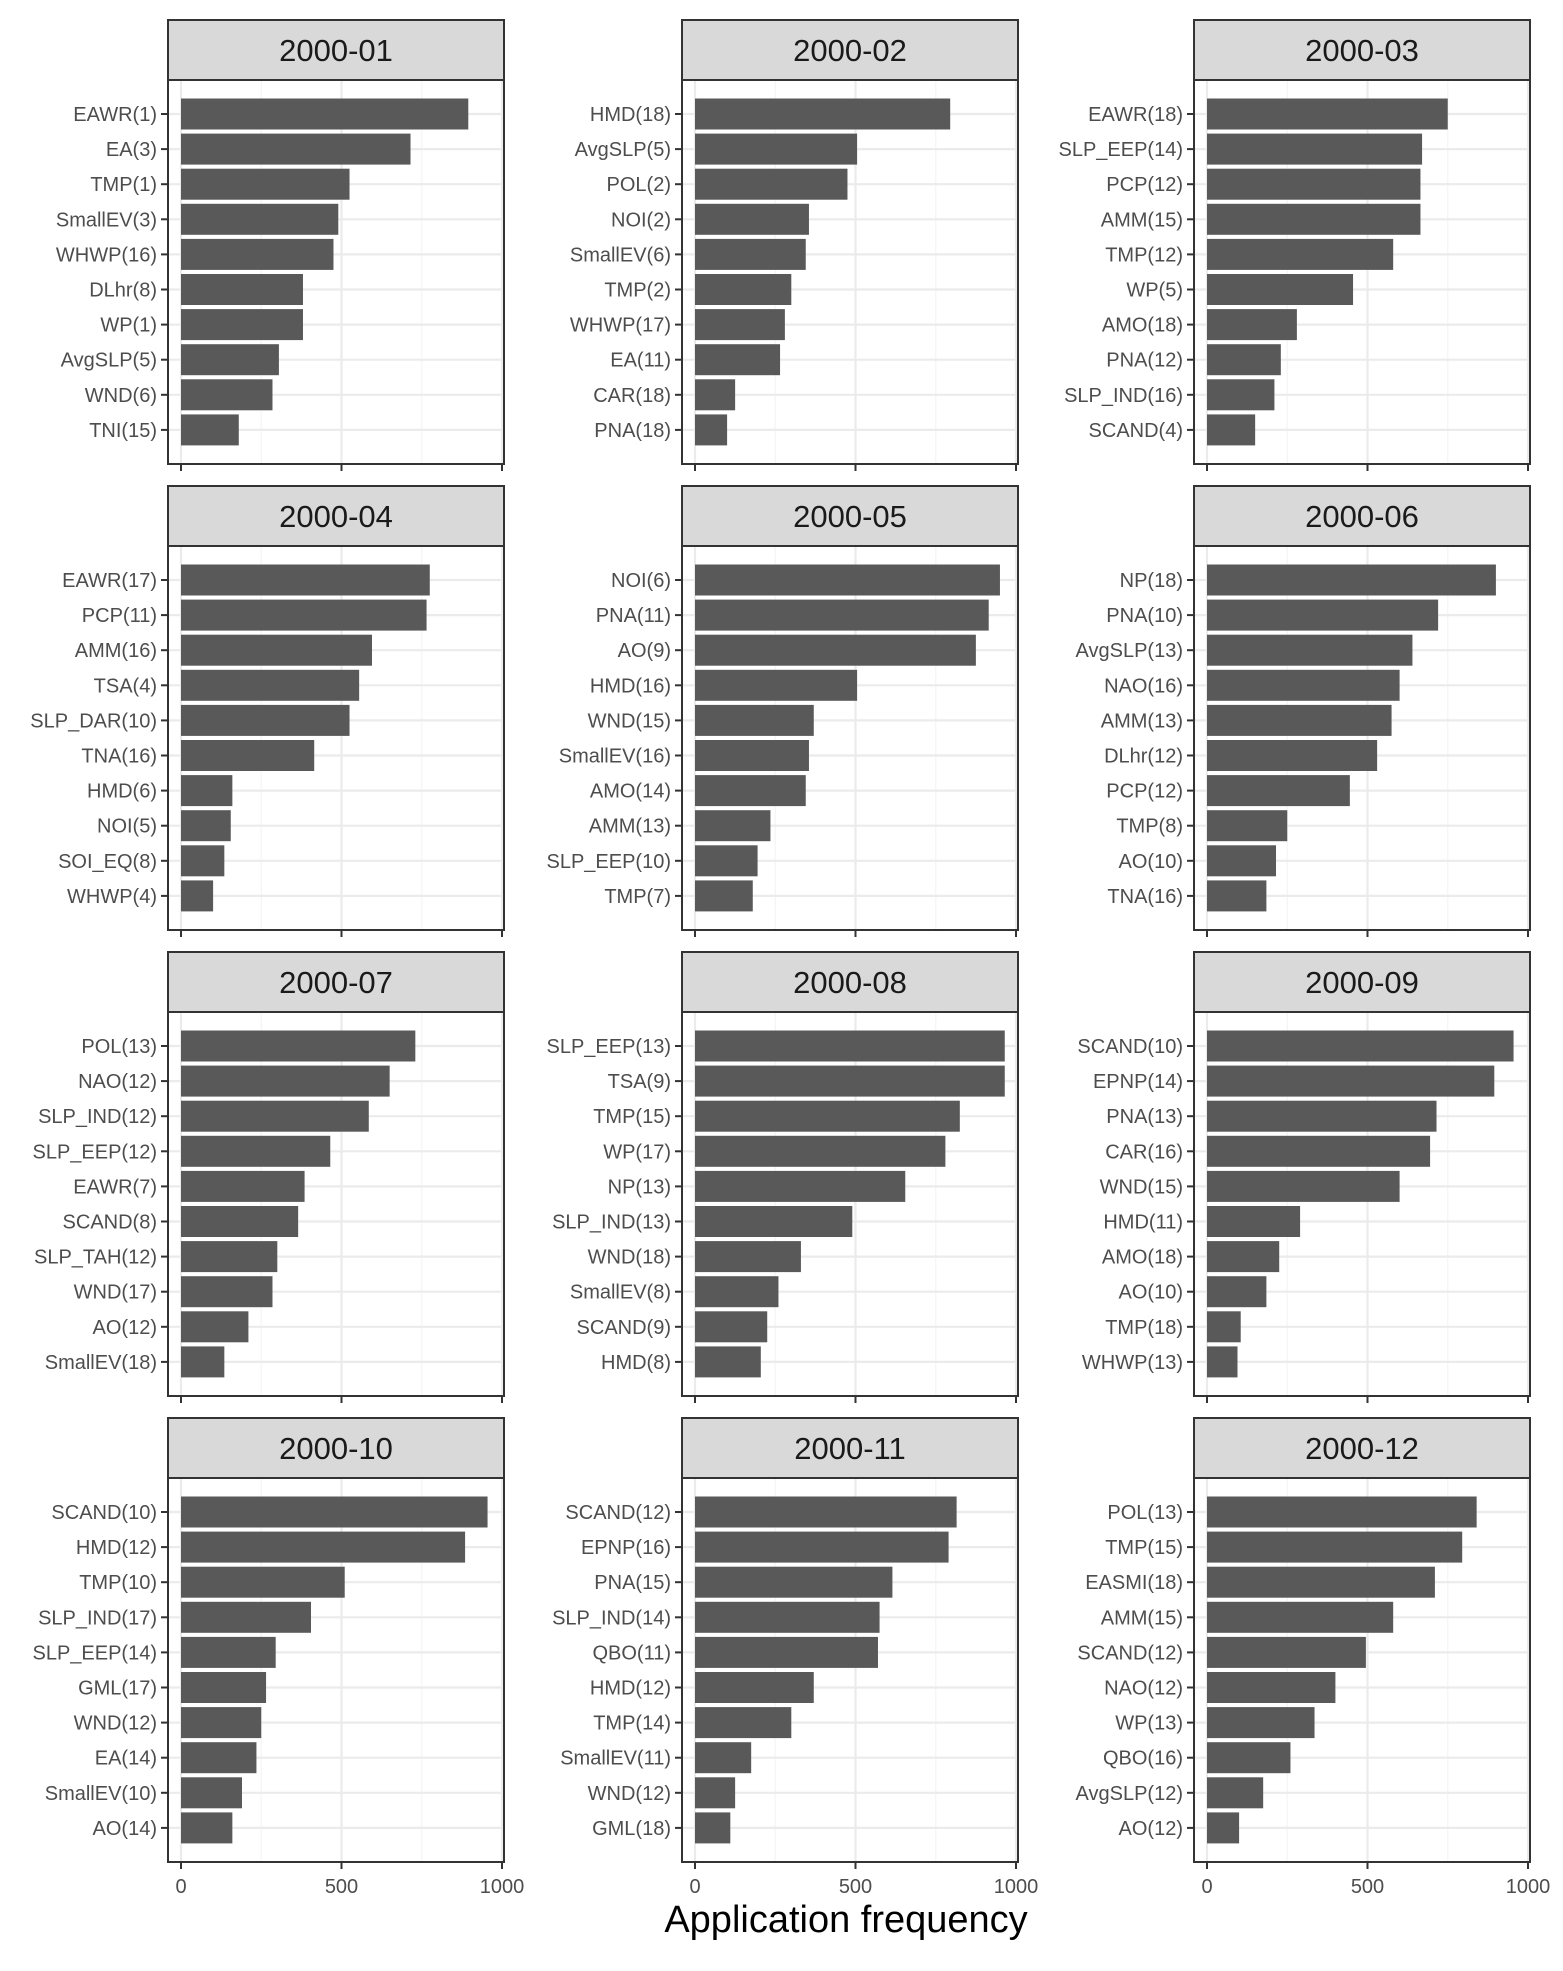 The image size is (1563, 1971). What do you see at coordinates (608, 862) in the screenshot?
I see `category-label: SLP_EEP(10)` at bounding box center [608, 862].